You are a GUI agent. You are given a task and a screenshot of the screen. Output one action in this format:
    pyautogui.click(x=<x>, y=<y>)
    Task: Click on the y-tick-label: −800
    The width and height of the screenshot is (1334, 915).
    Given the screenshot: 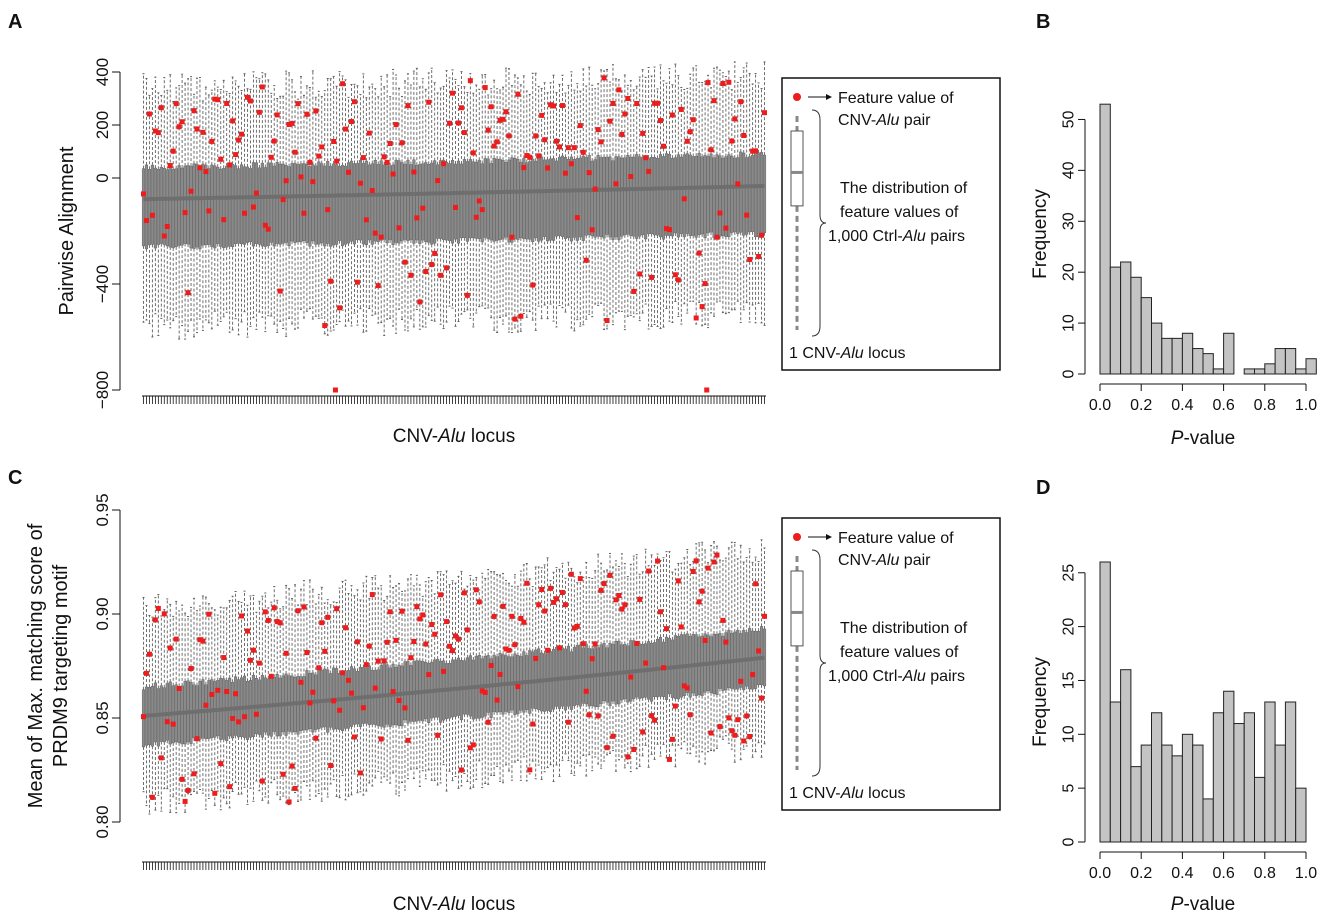 What is the action you would take?
    pyautogui.click(x=102, y=390)
    